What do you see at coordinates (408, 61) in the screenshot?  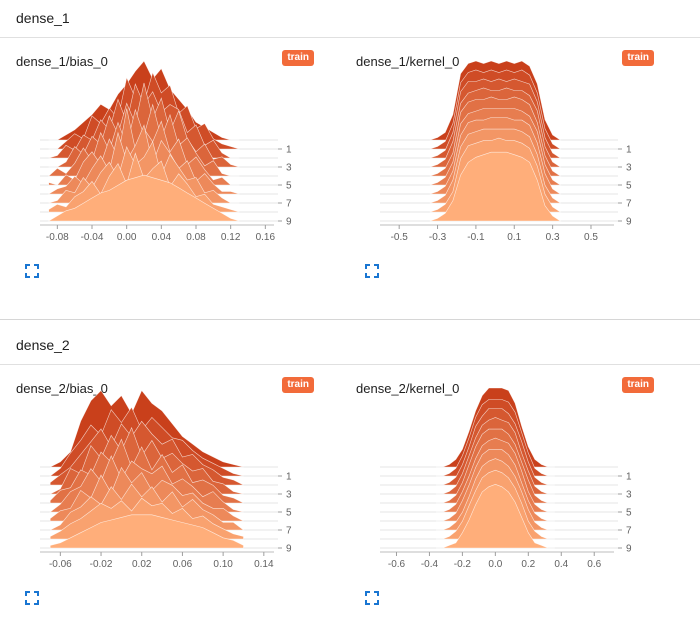 I see `card-title: dense_1/kernel_0` at bounding box center [408, 61].